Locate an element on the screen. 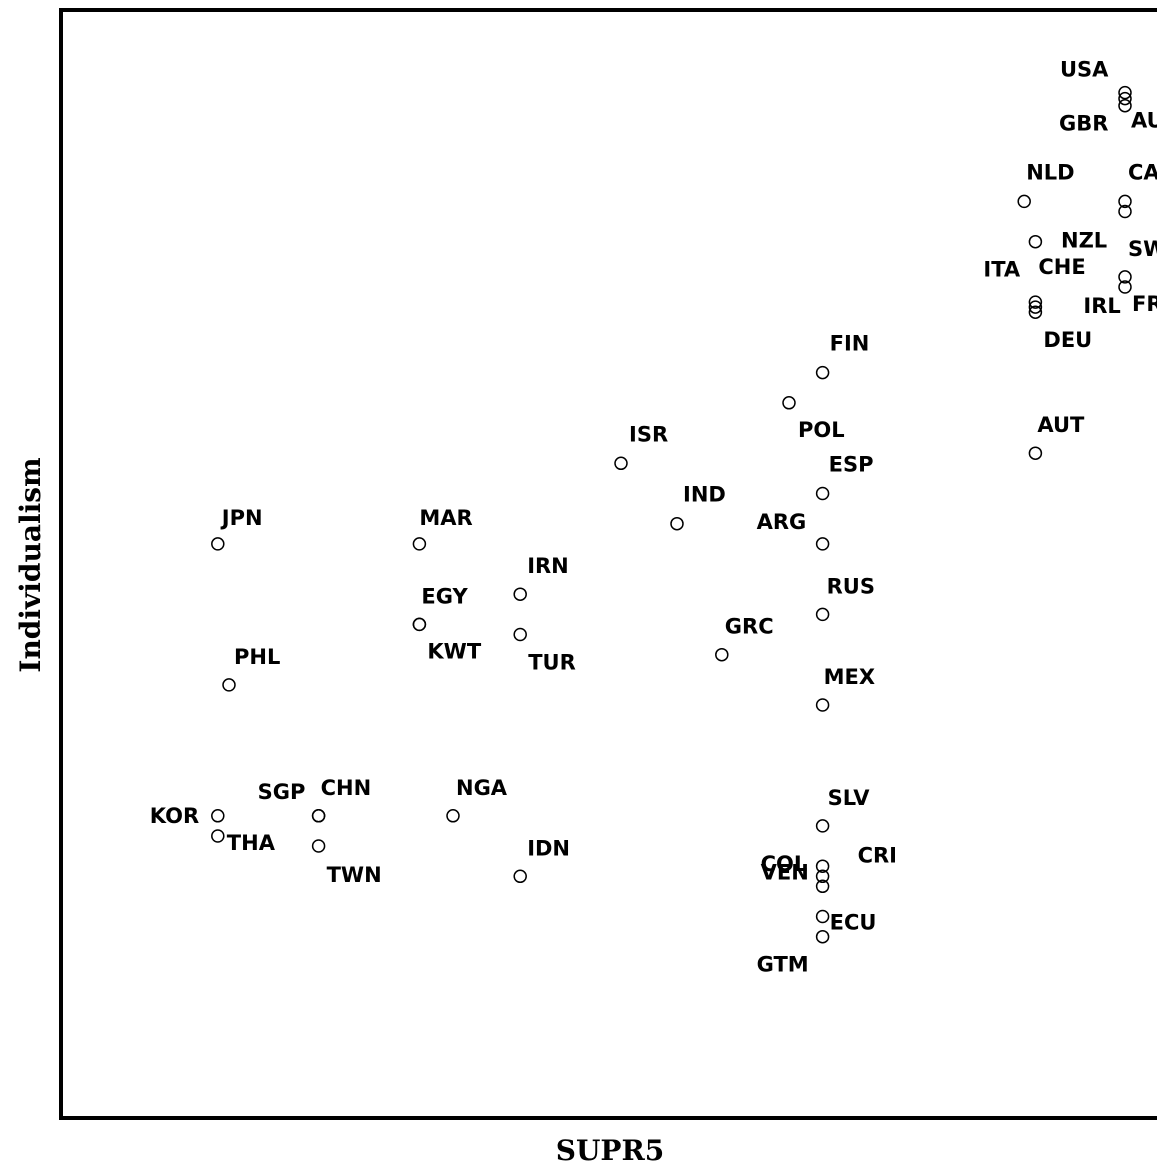 This screenshot has height=1167, width=1157. point-label-nzl: NZL is located at coordinates (1084, 241).